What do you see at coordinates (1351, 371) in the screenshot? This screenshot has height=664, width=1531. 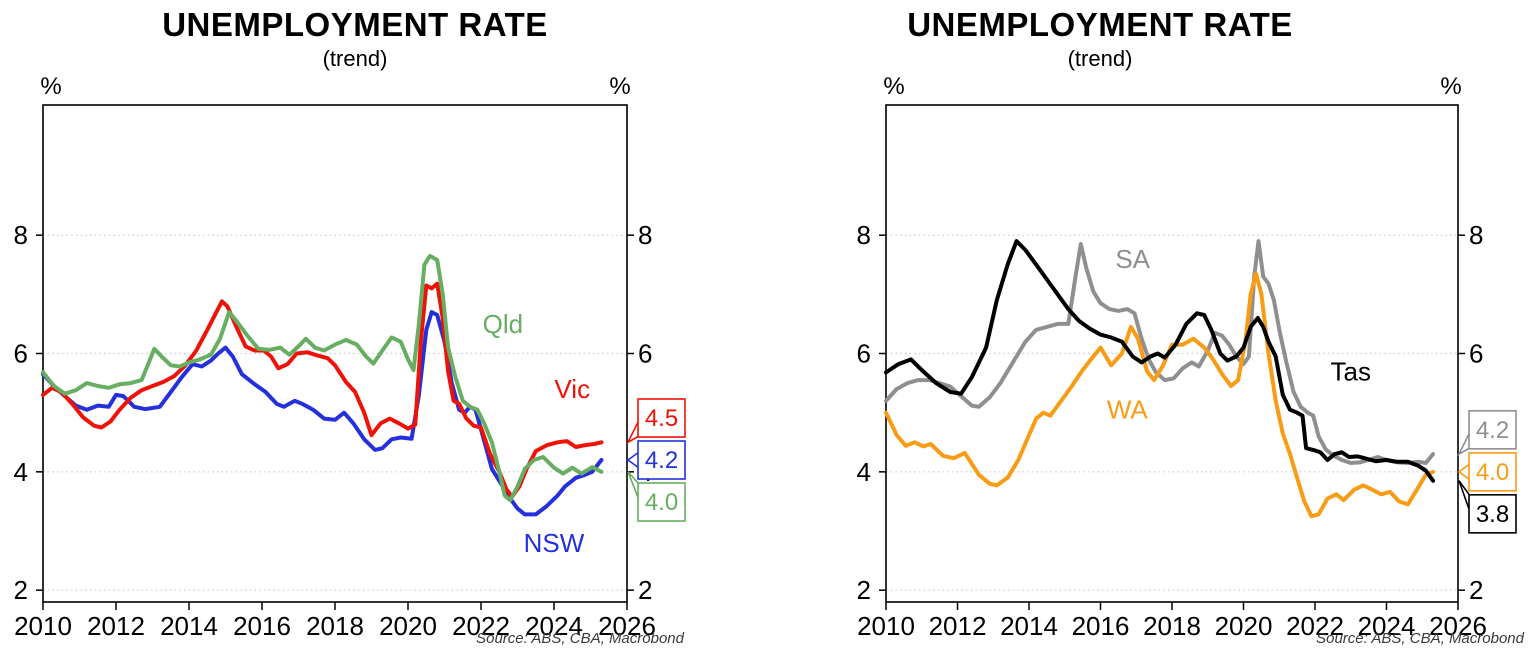 I see `series-label-tas: Tas` at bounding box center [1351, 371].